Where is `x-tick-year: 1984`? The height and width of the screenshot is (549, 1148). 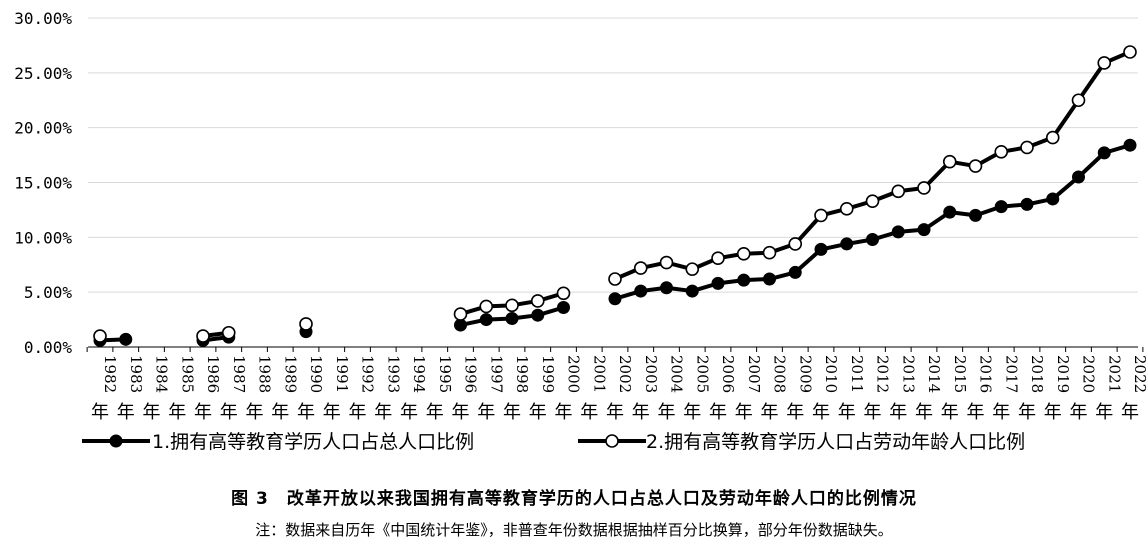
x-tick-year: 1984 is located at coordinates (162, 374).